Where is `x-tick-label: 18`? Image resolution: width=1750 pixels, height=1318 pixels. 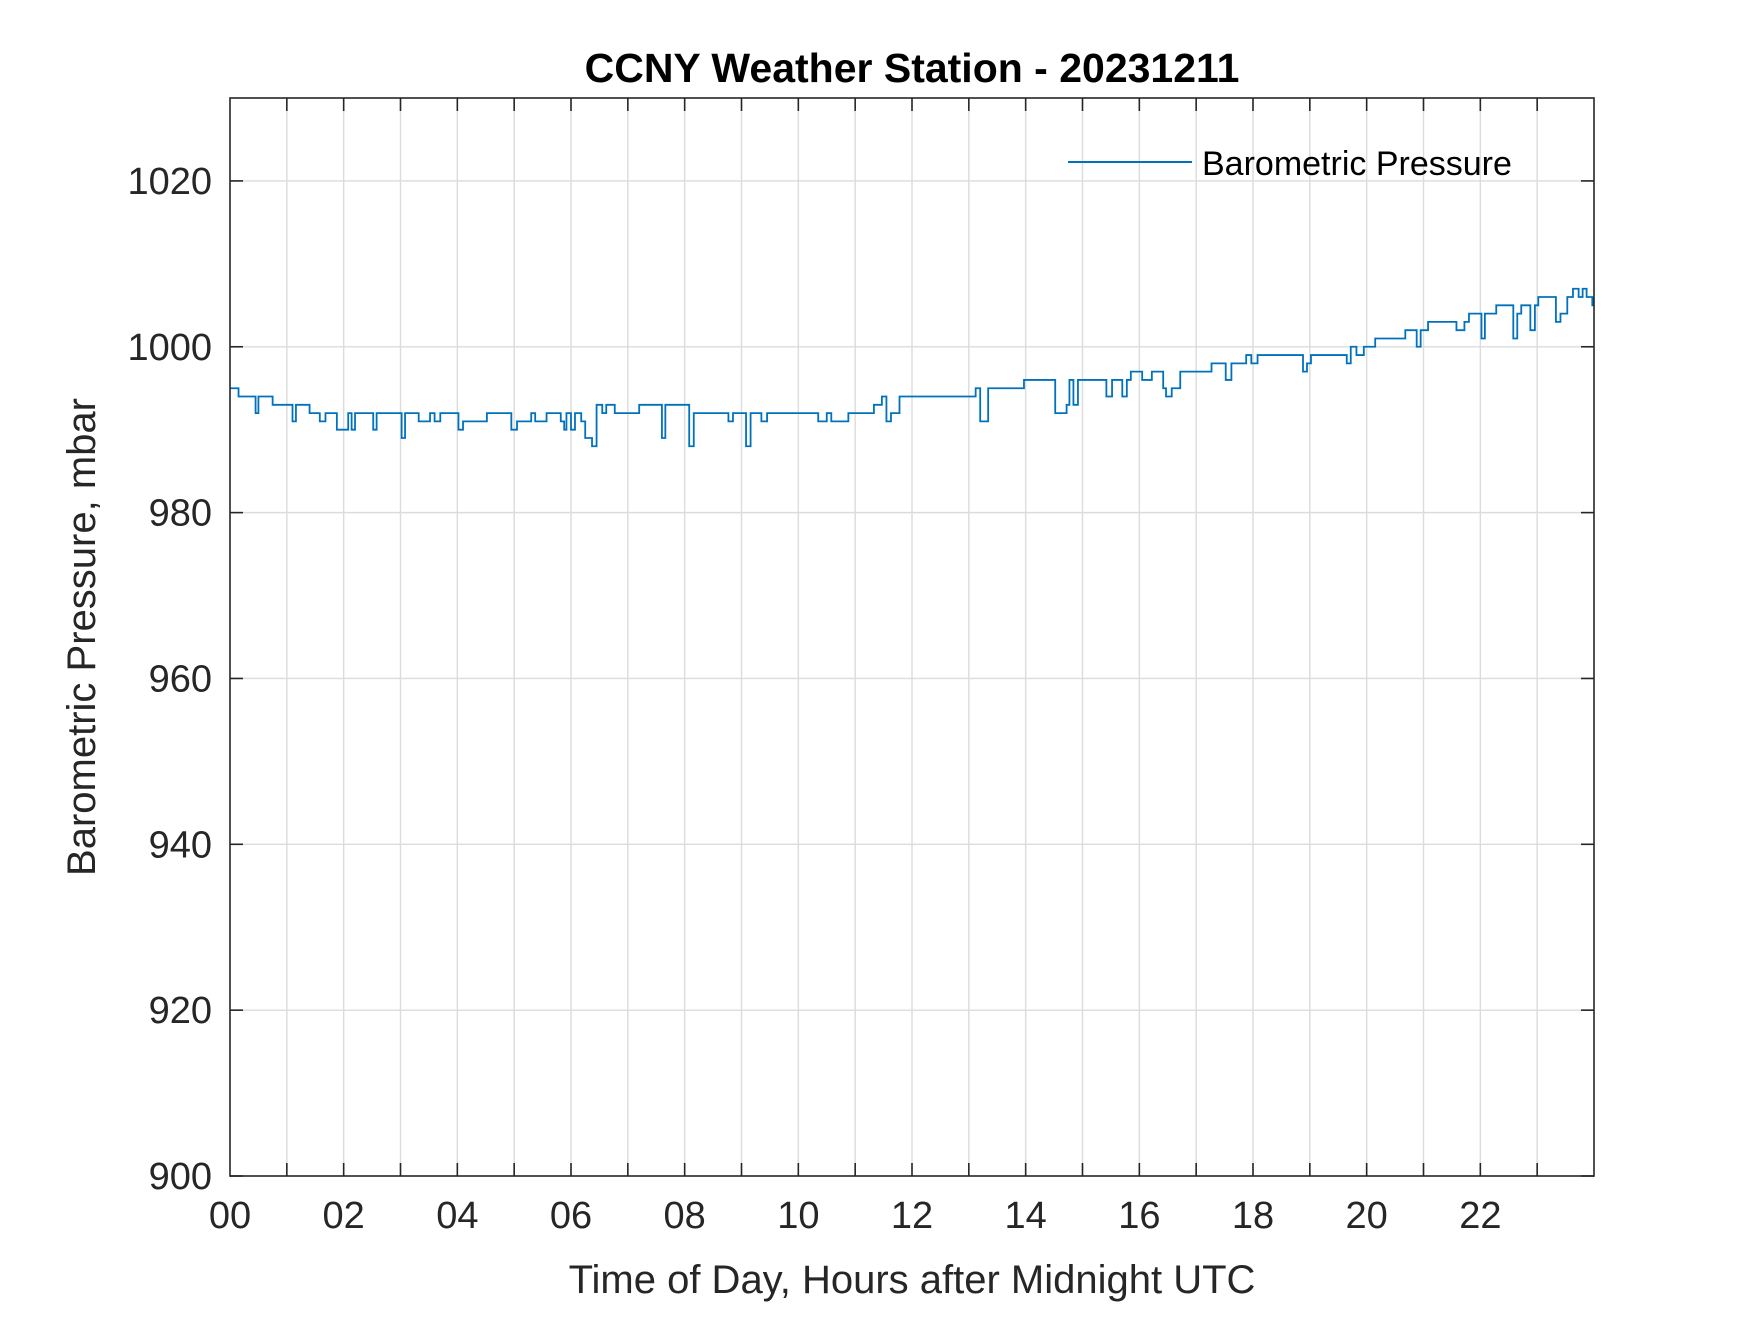
x-tick-label: 18 is located at coordinates (1253, 1216).